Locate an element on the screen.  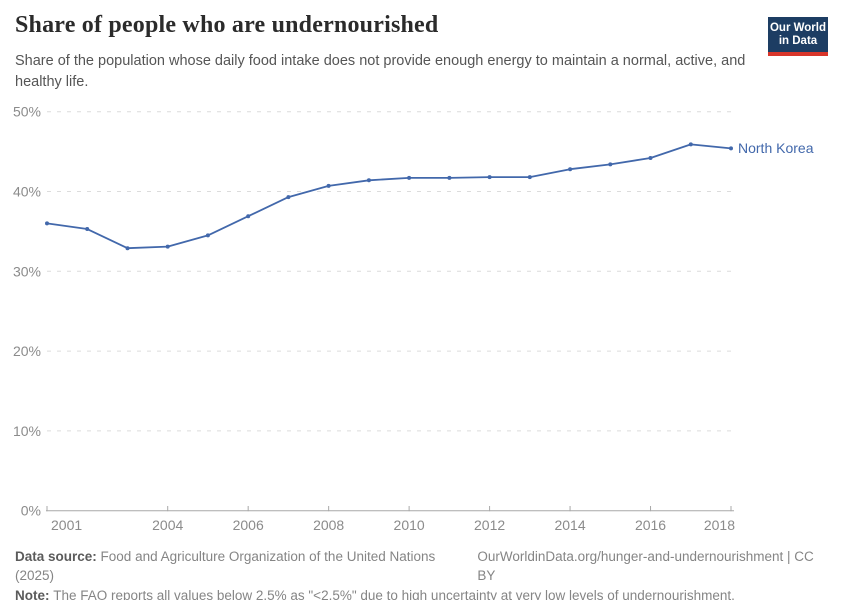
x-axis-tick-label: 2016 is located at coordinates (650, 525).